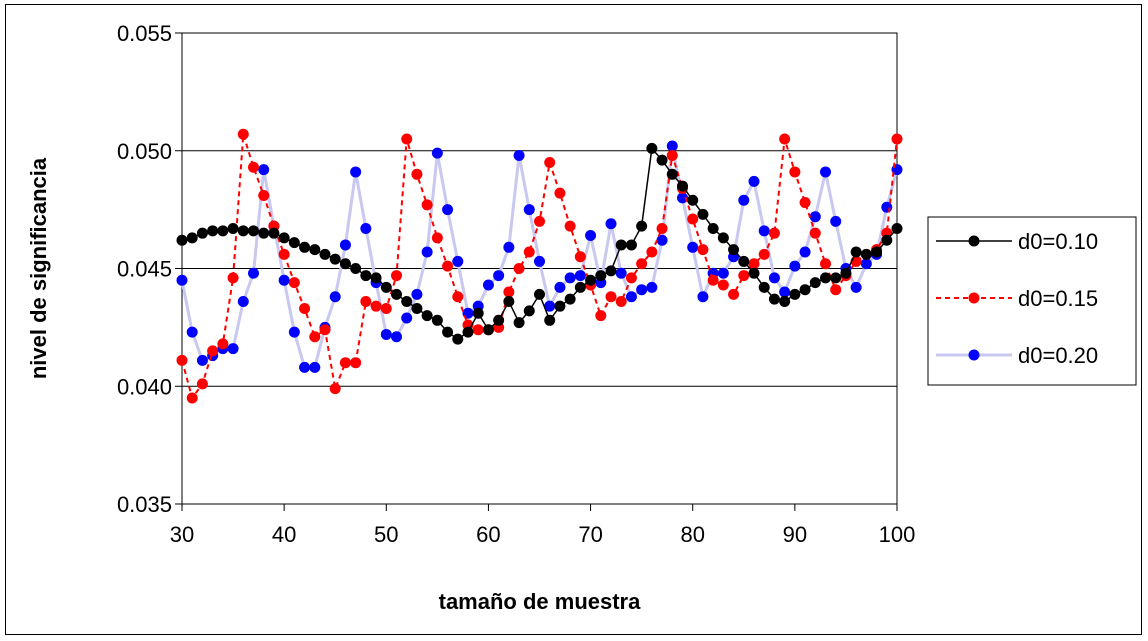  What do you see at coordinates (144, 151) in the screenshot?
I see `y-tick-label: 0.050` at bounding box center [144, 151].